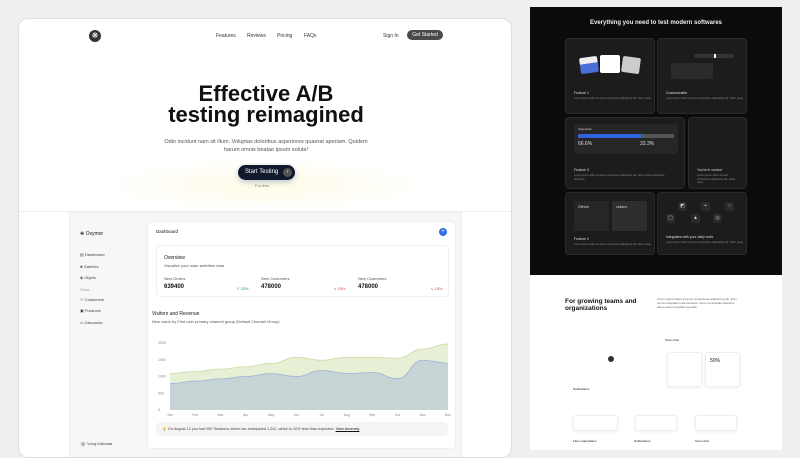 The height and width of the screenshot is (458, 800). What do you see at coordinates (95, 254) in the screenshot?
I see `label: Dashboard` at bounding box center [95, 254].